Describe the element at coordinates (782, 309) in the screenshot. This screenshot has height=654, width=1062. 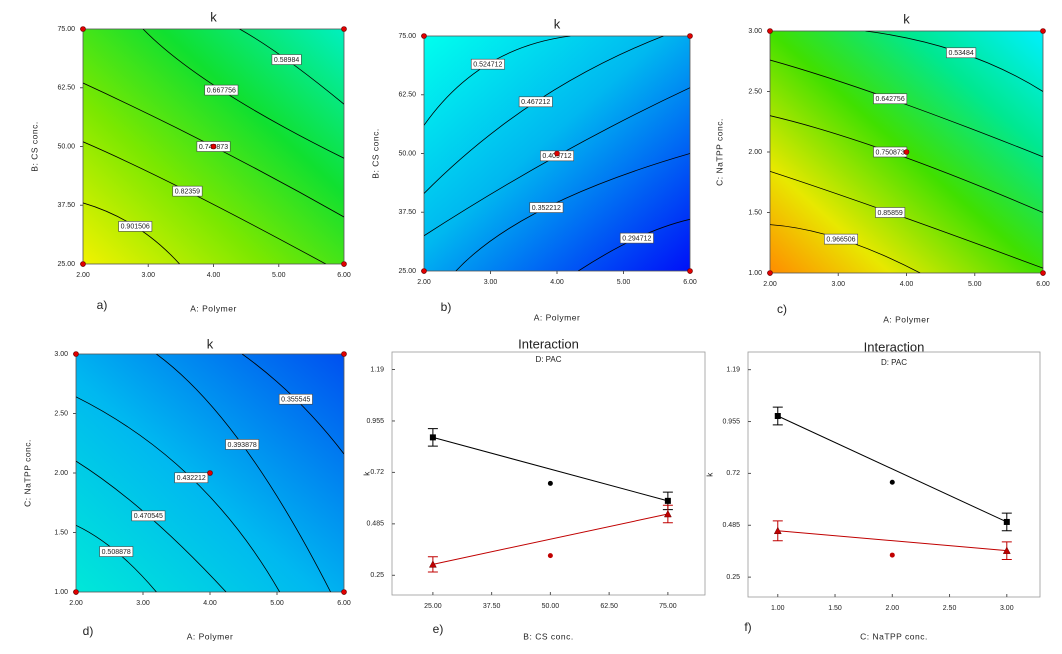
I see `panel-label: c)` at that location.